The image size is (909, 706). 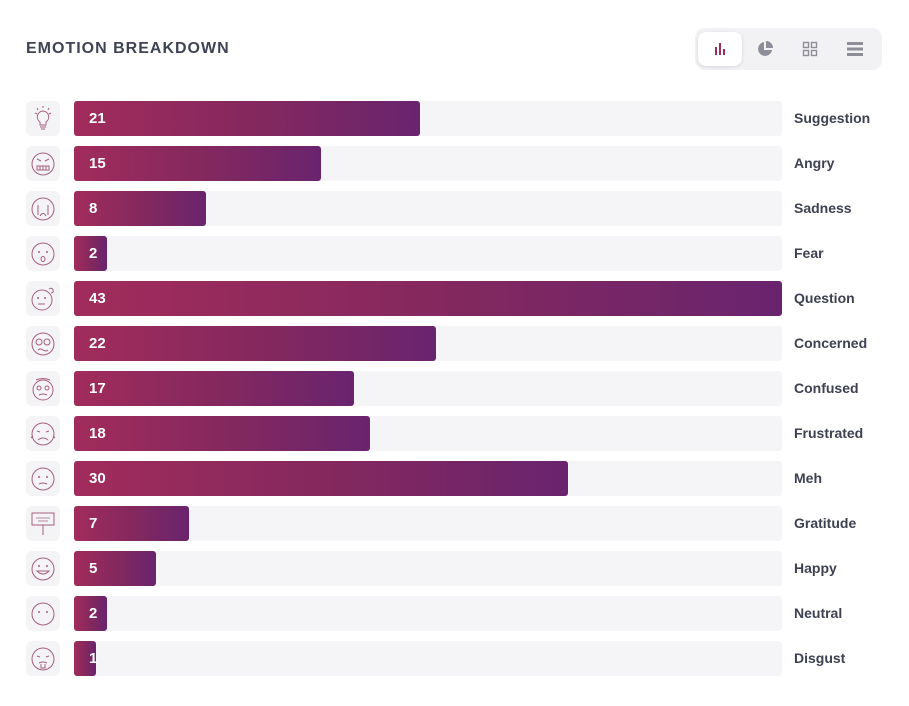 I want to click on emotion-row: 43 Question, so click(x=454, y=298).